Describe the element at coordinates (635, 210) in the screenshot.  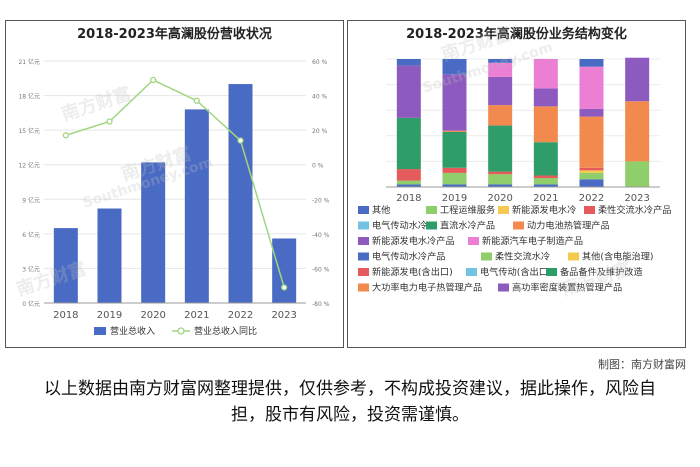
I see `legend-label: 柔性交流水冷产品` at that location.